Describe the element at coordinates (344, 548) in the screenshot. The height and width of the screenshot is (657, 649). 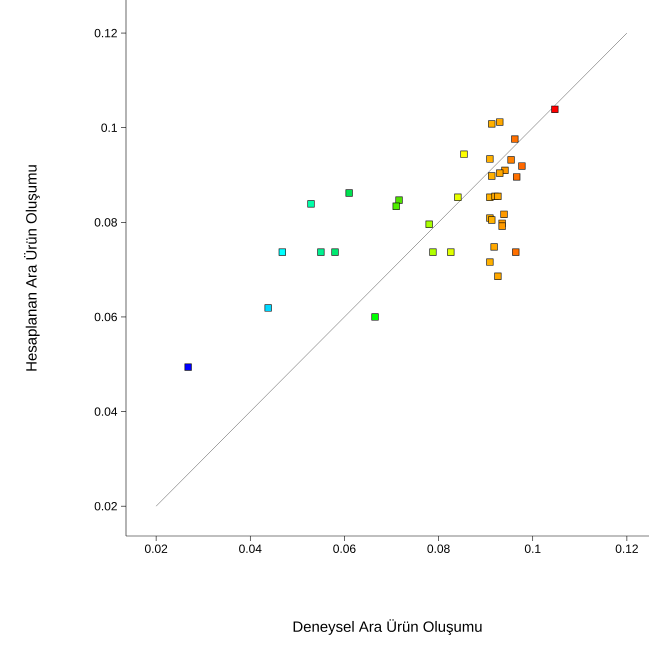
I see `x-tick-label: 0.06` at that location.